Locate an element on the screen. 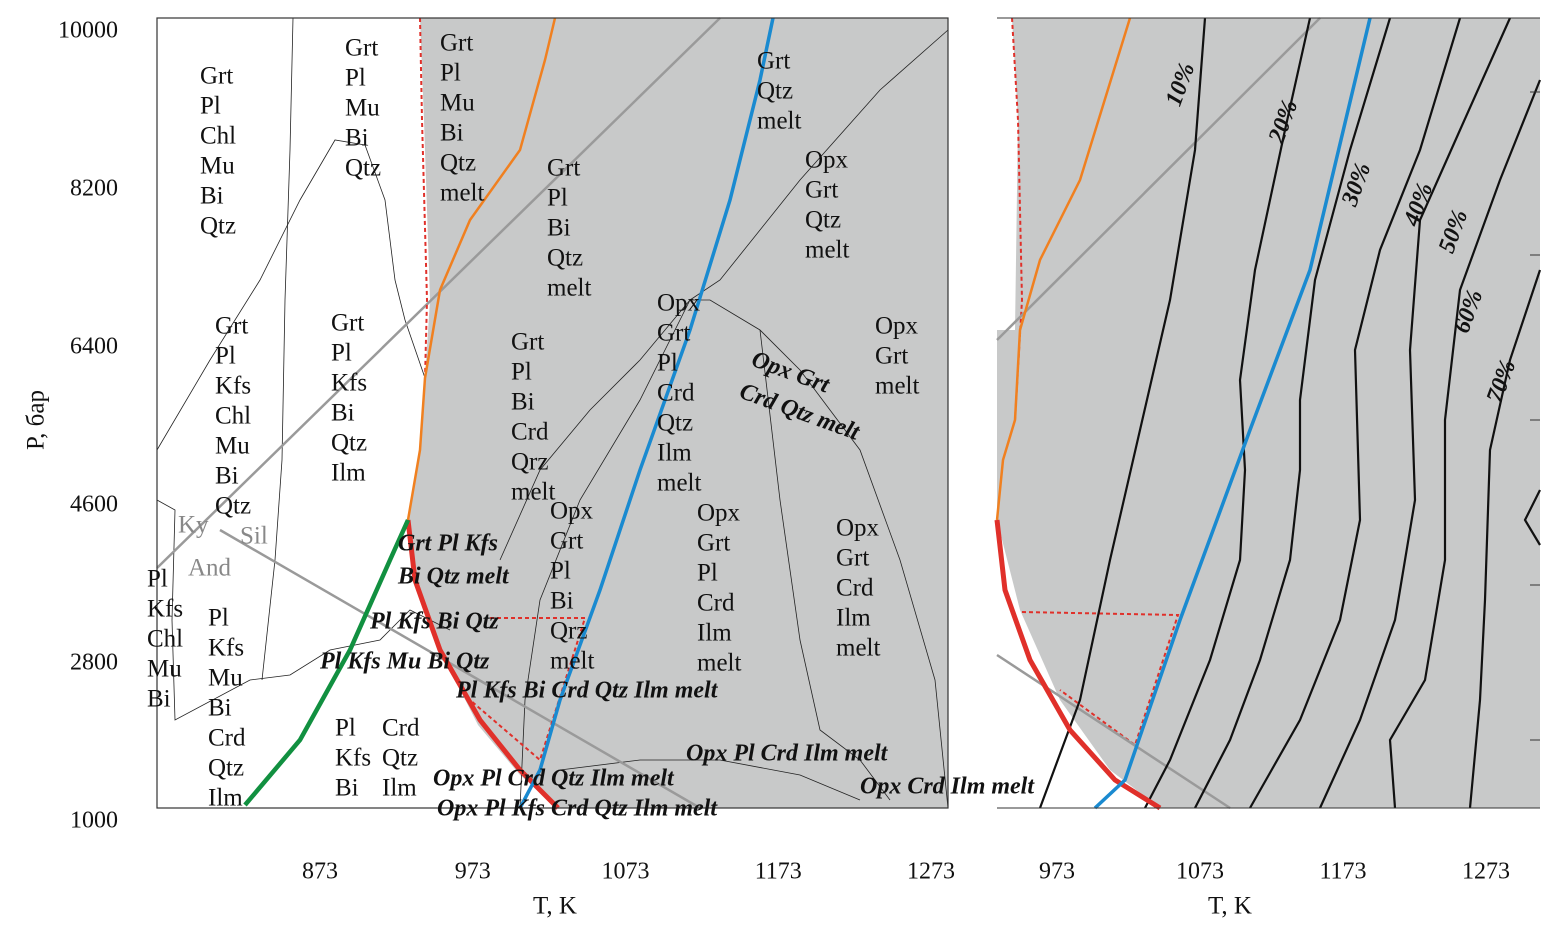  x-axis-label: T, K is located at coordinates (1230, 906).